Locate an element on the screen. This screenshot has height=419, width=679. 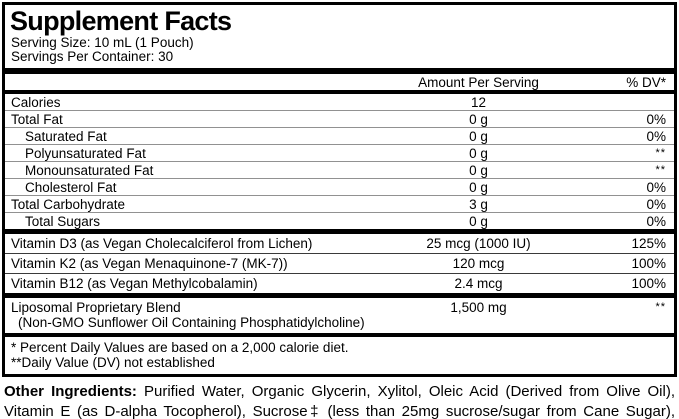
nutrient-row-calories: Calories 12 is located at coordinates (339, 102).